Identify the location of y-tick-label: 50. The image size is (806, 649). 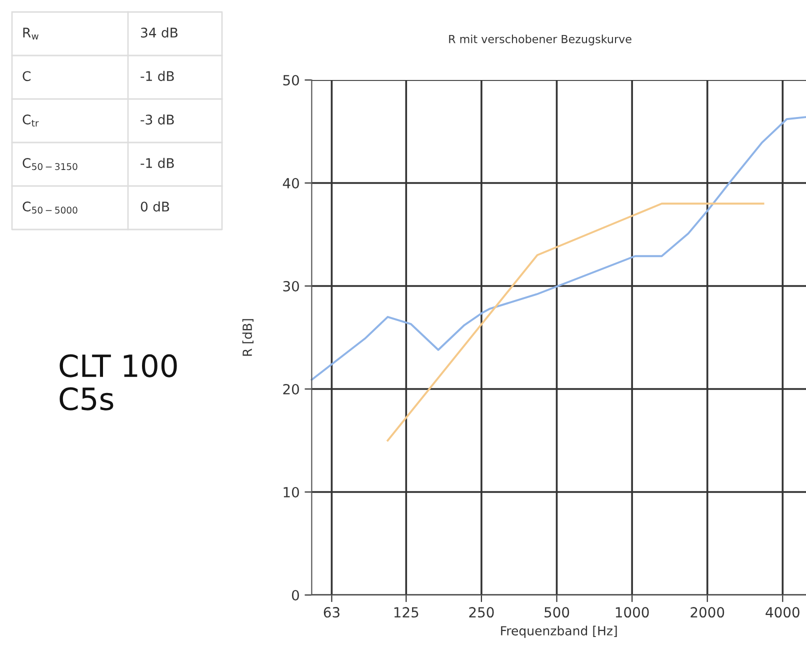
(291, 80).